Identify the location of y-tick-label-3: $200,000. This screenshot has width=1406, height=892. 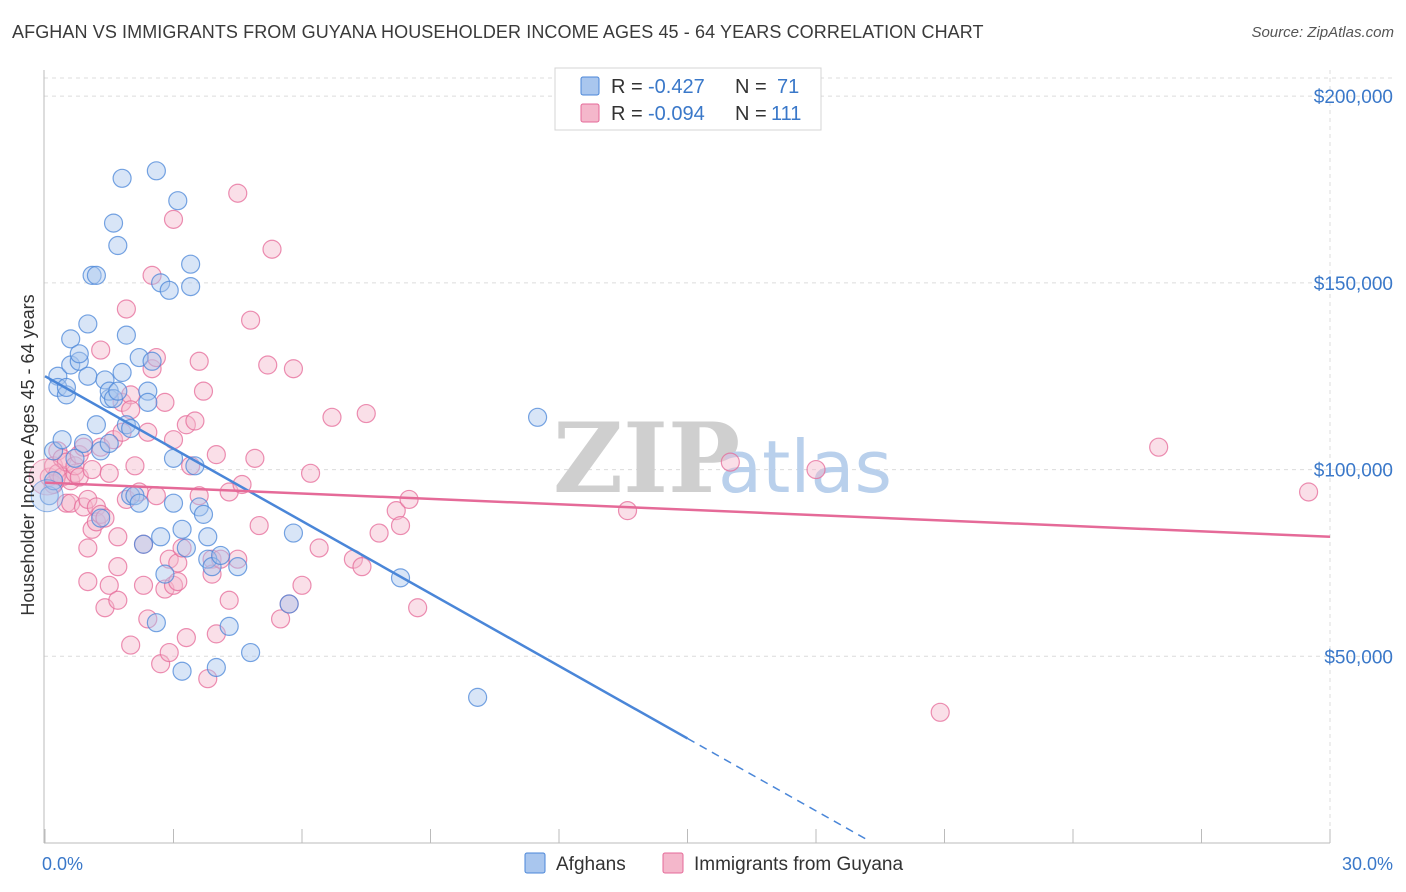
(1353, 97).